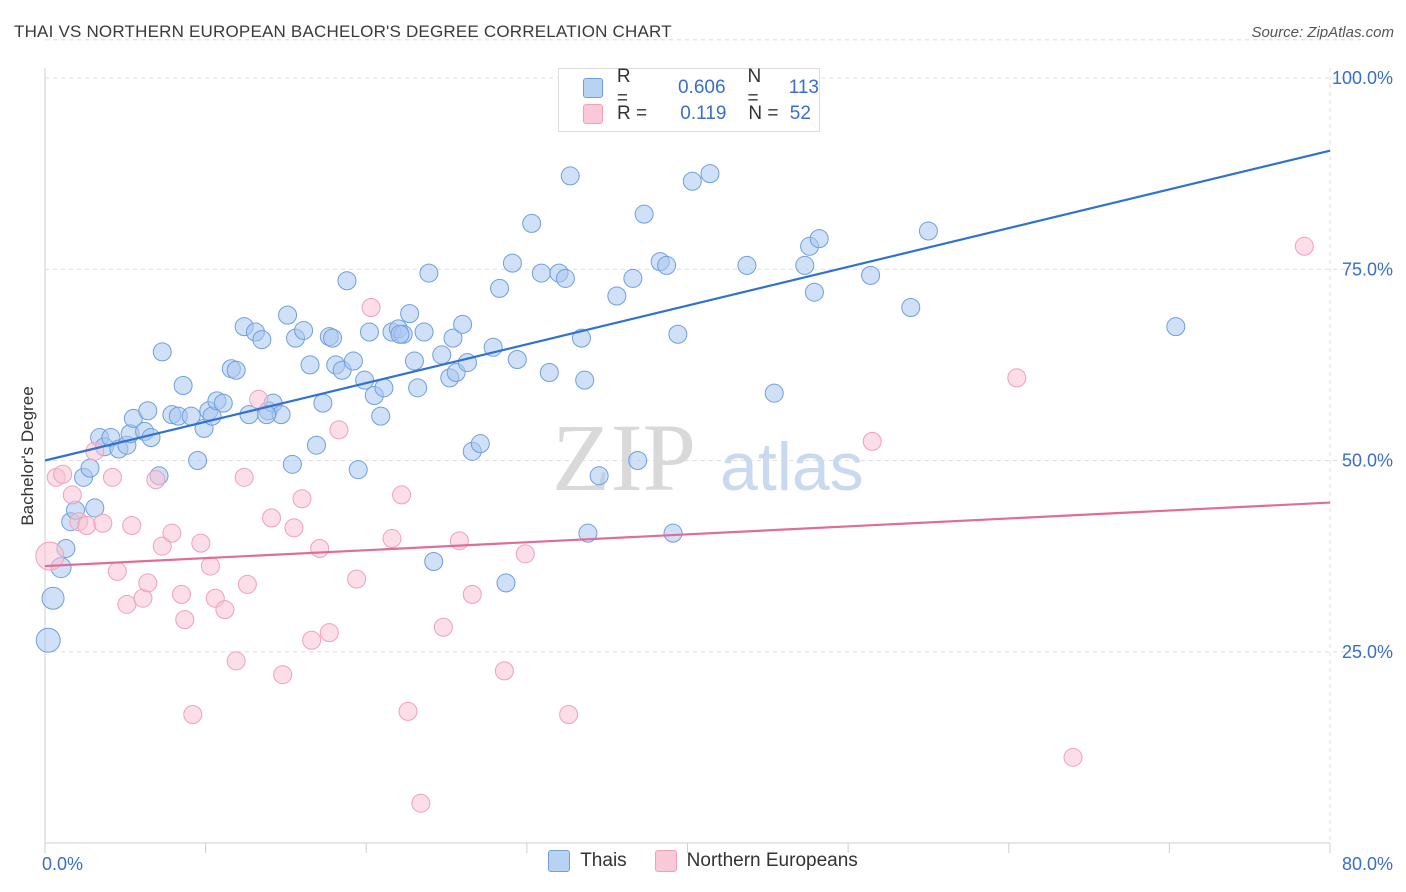 The width and height of the screenshot is (1406, 892). I want to click on y-tick-label: 25.0%, so click(1367, 652).